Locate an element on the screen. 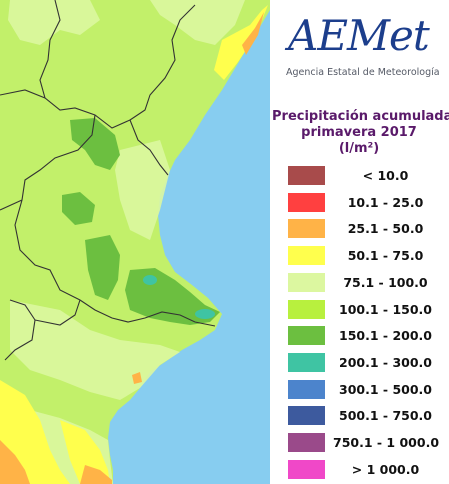  legend-item: 200.1 - 300.0 is located at coordinates (363, 362).